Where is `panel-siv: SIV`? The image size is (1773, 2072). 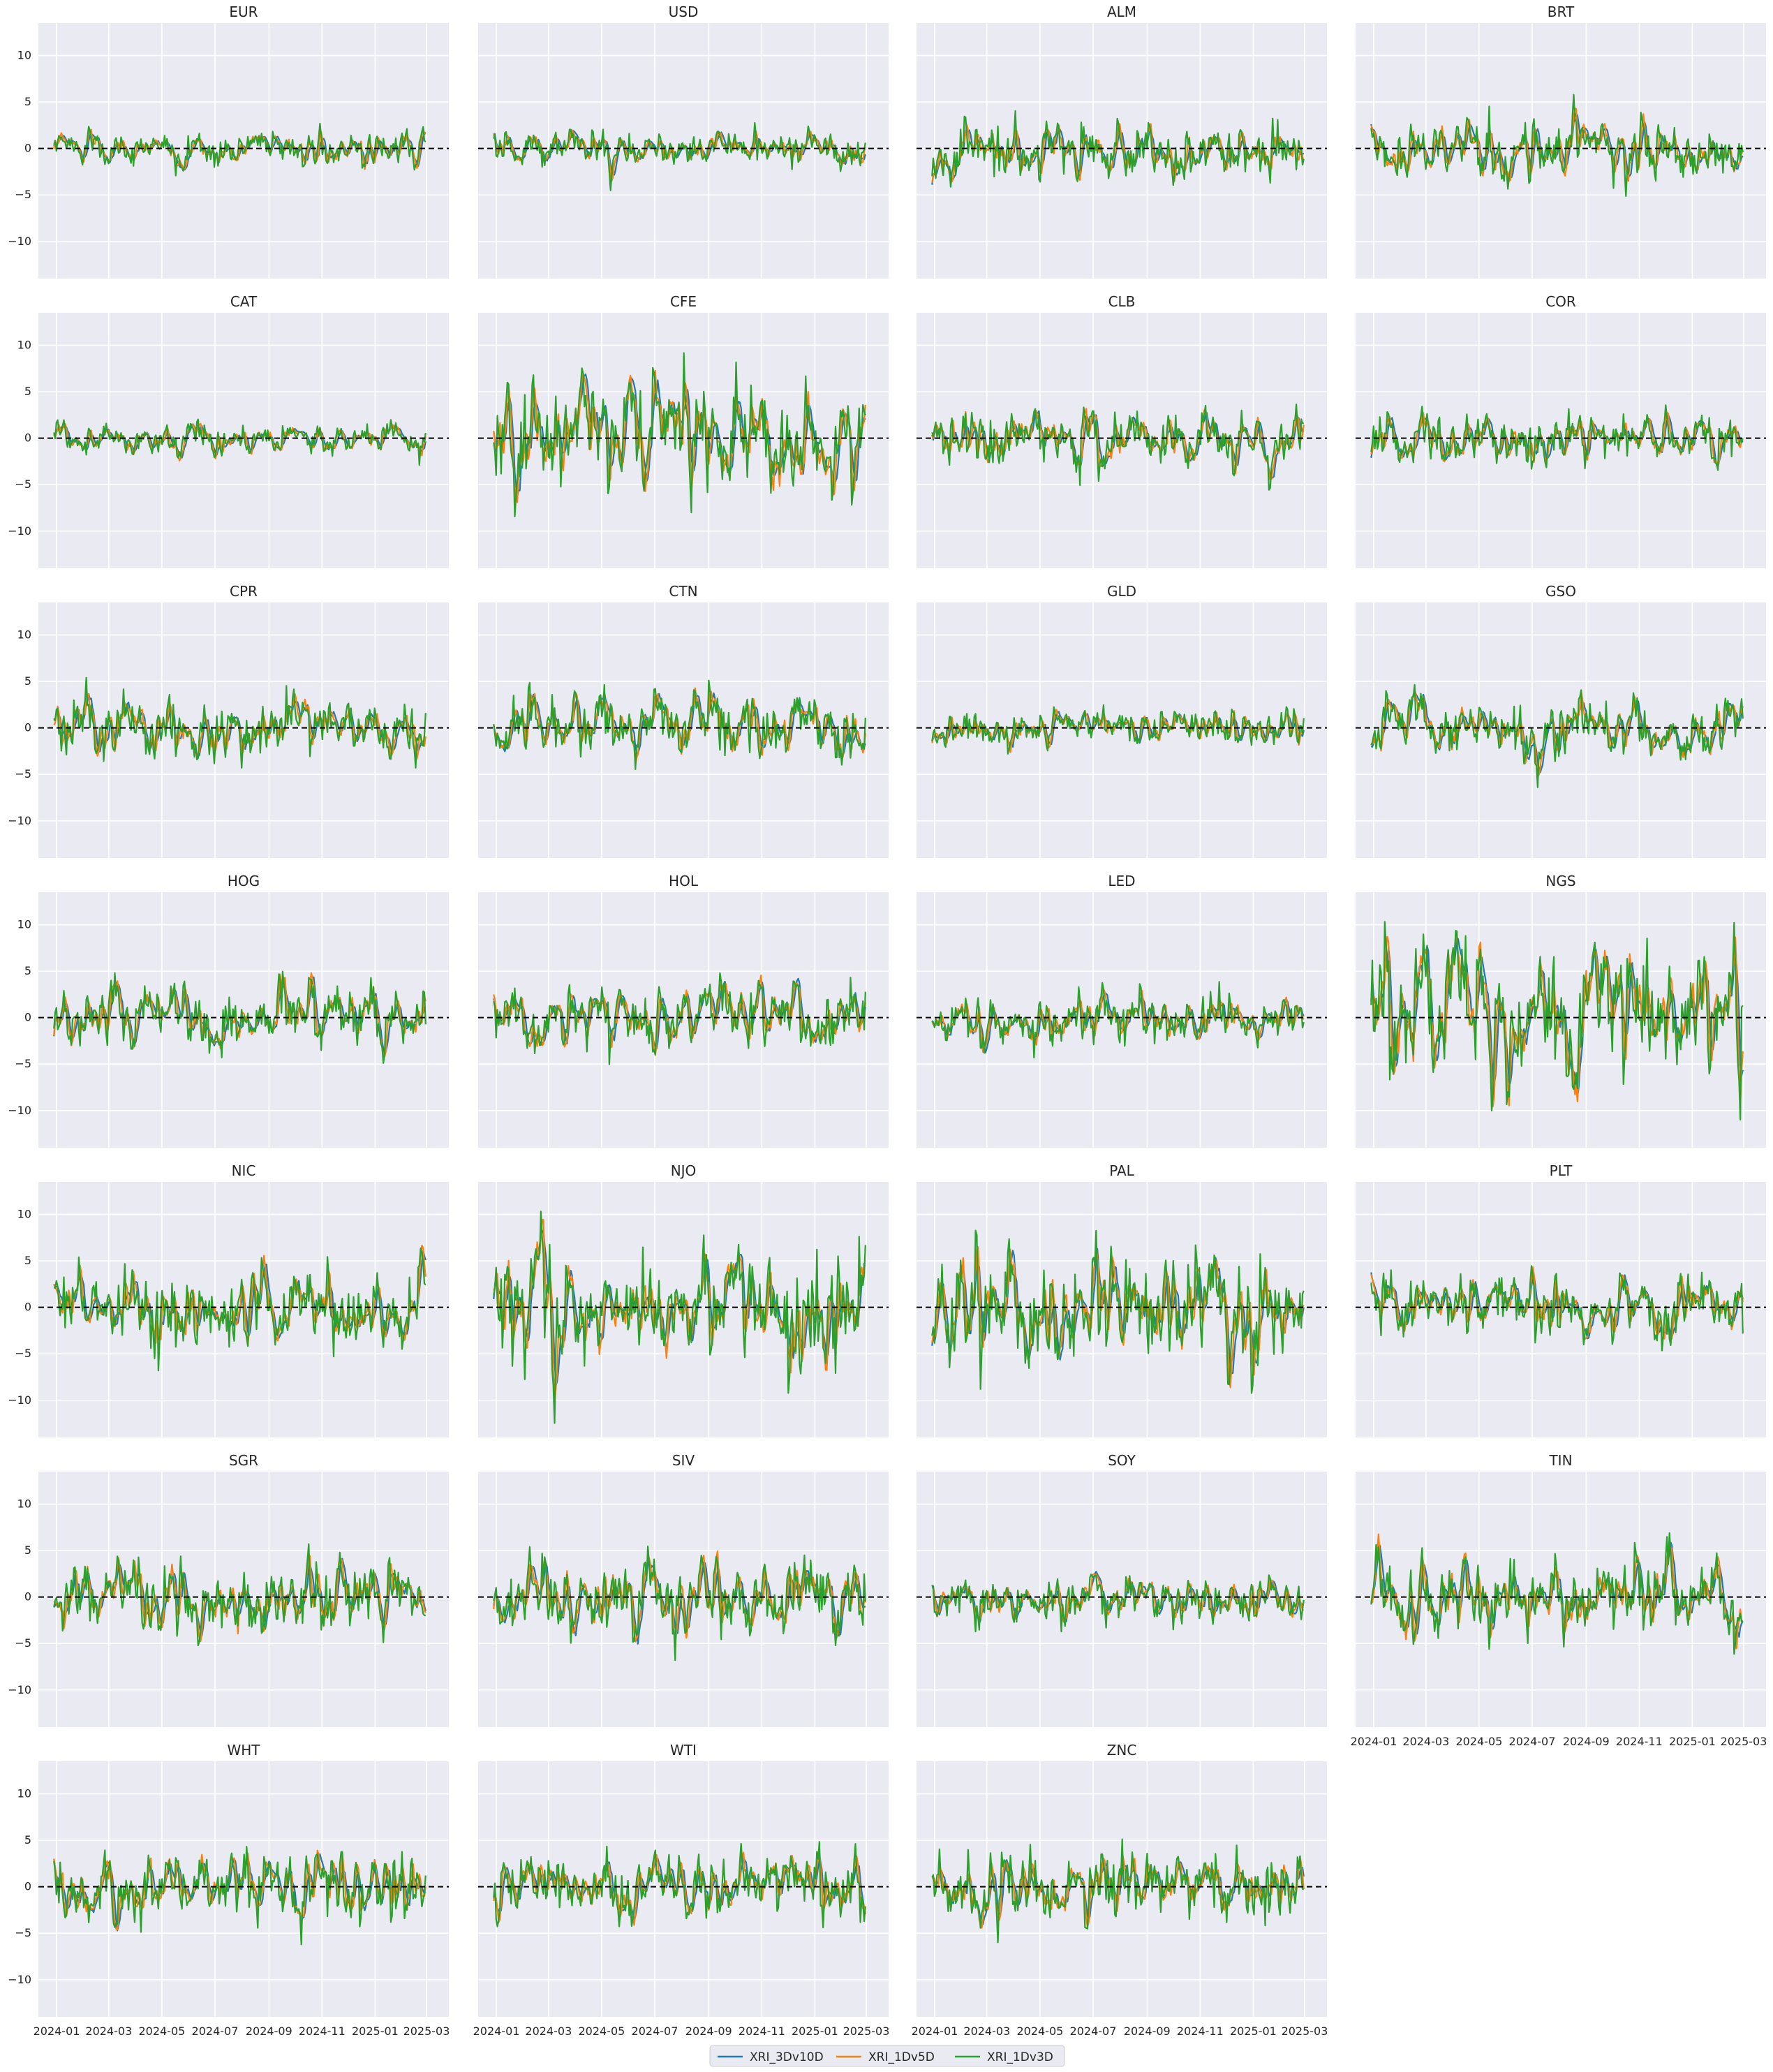
panel-siv: SIV is located at coordinates (683, 1589).